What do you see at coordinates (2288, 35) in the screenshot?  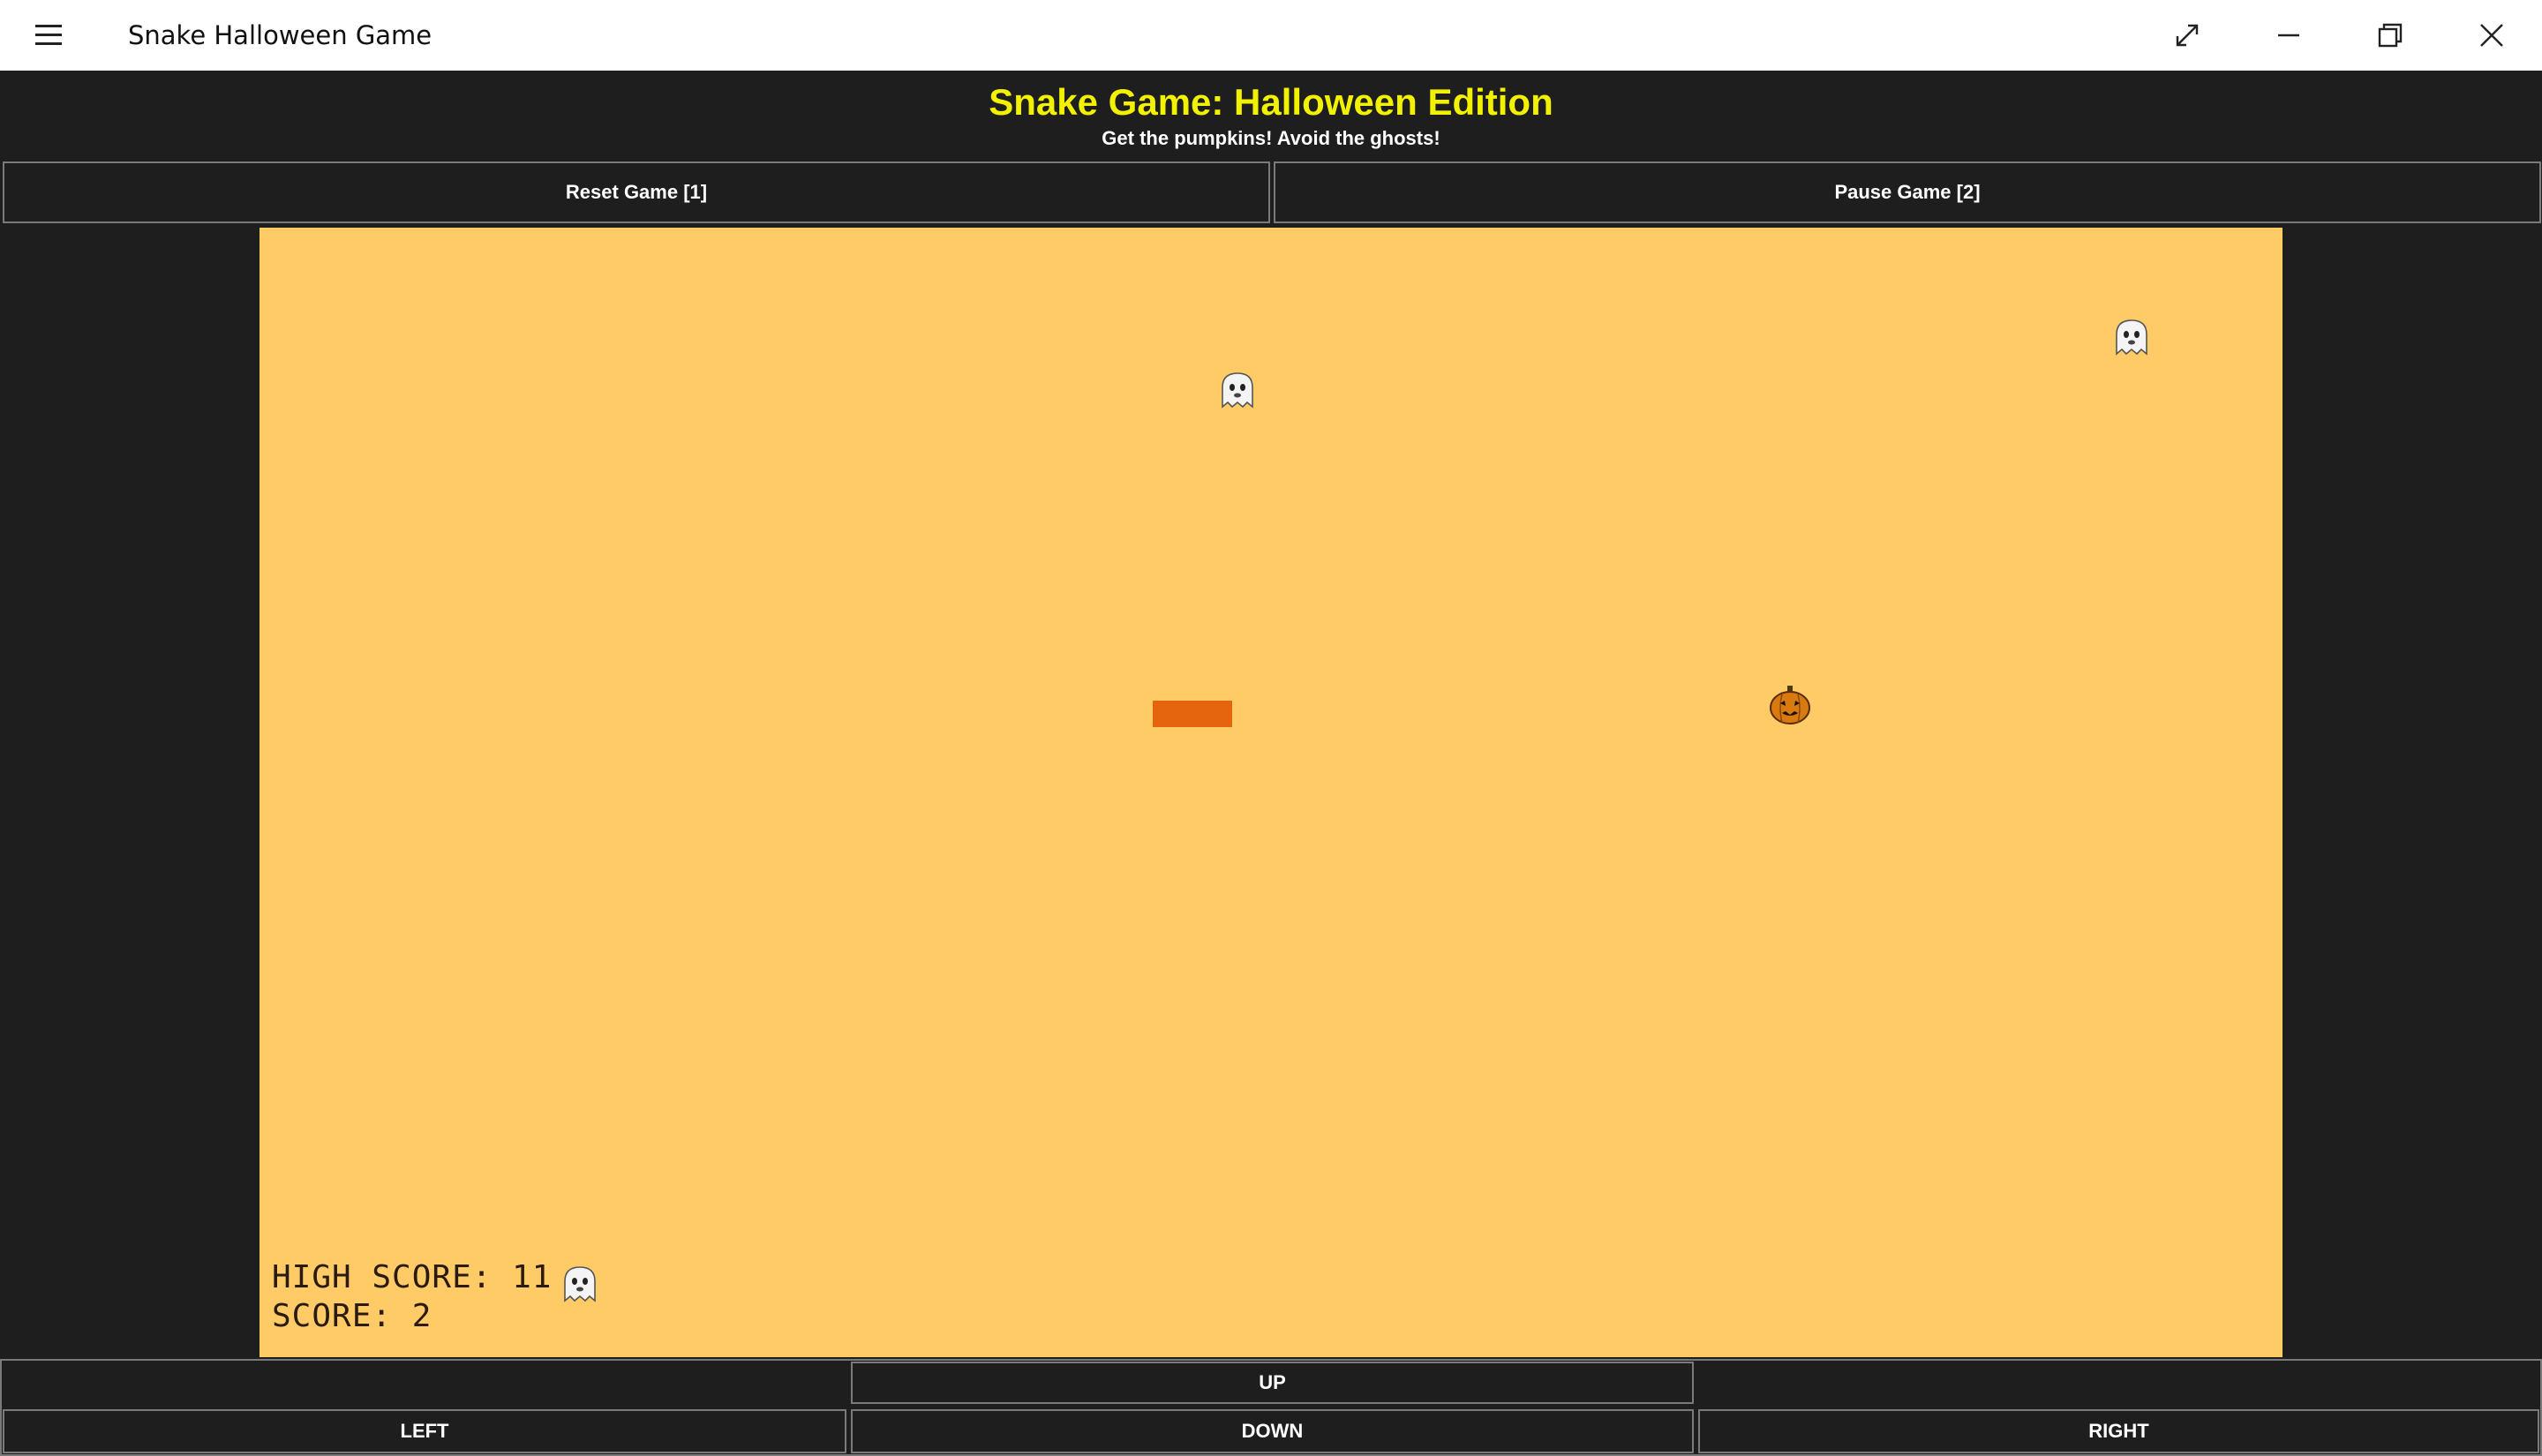 I see `minimize-icon` at bounding box center [2288, 35].